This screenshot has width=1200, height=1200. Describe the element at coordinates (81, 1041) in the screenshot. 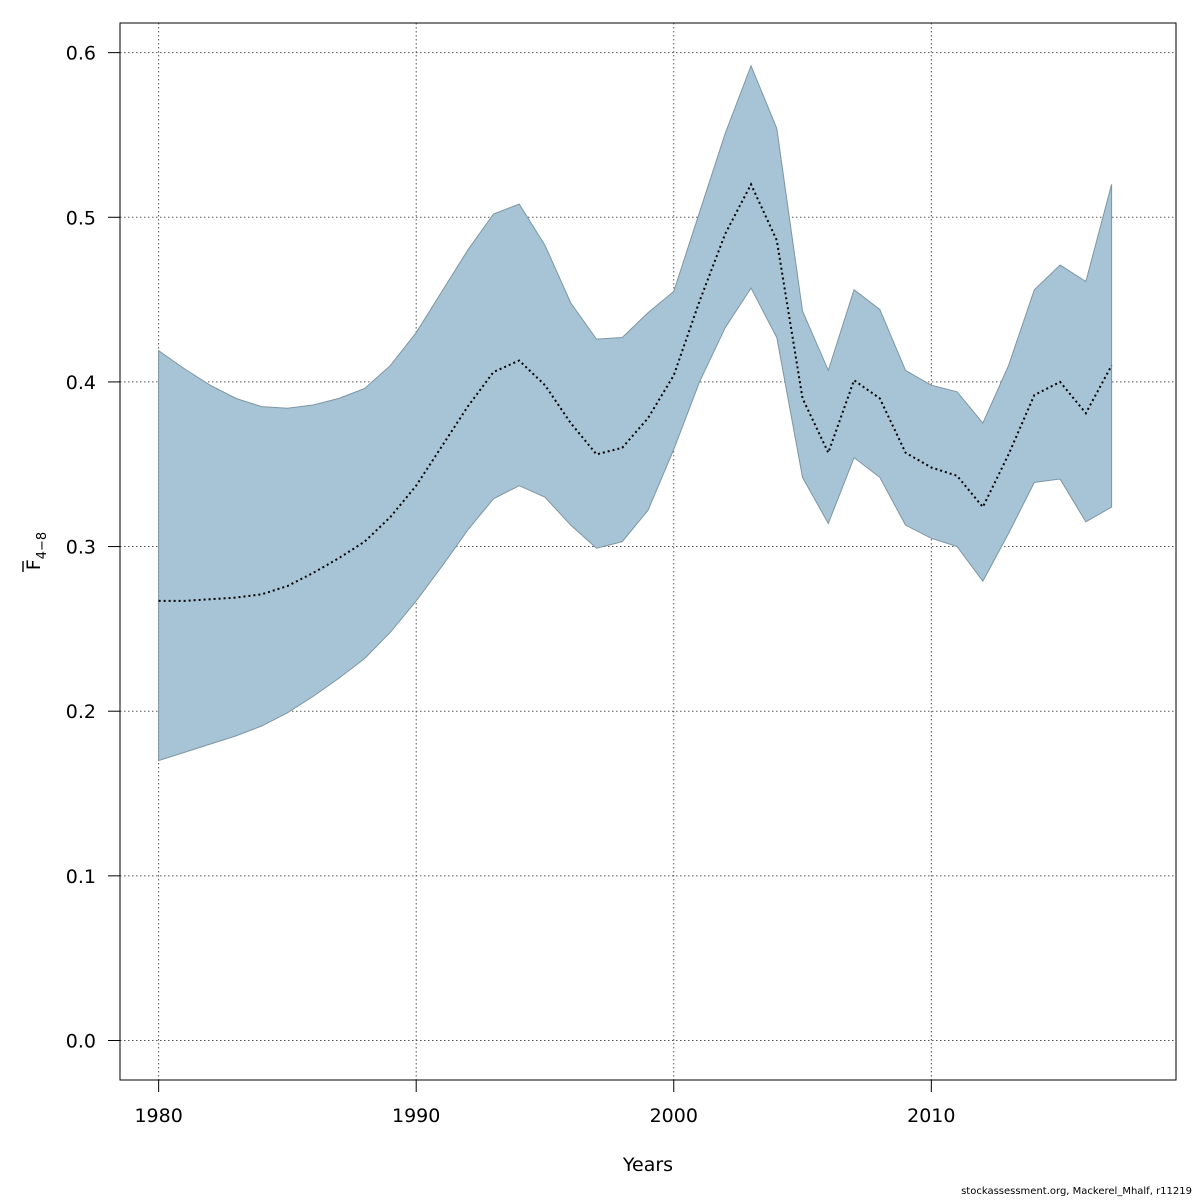

I see `y-tick-label-0: 0.0` at that location.